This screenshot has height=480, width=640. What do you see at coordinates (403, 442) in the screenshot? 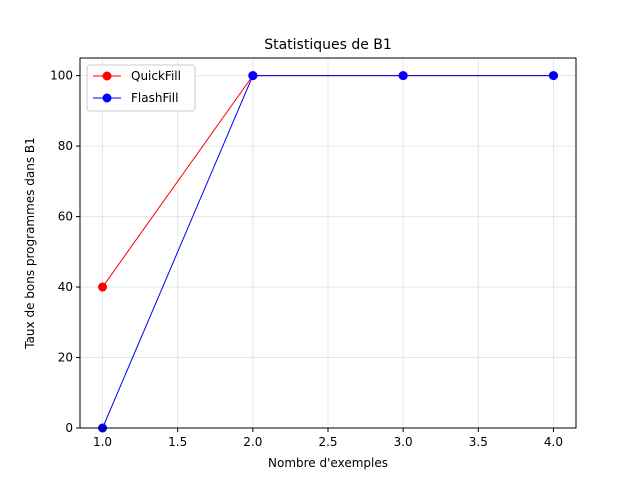
I see `x-tick-label: 3.0` at bounding box center [403, 442].